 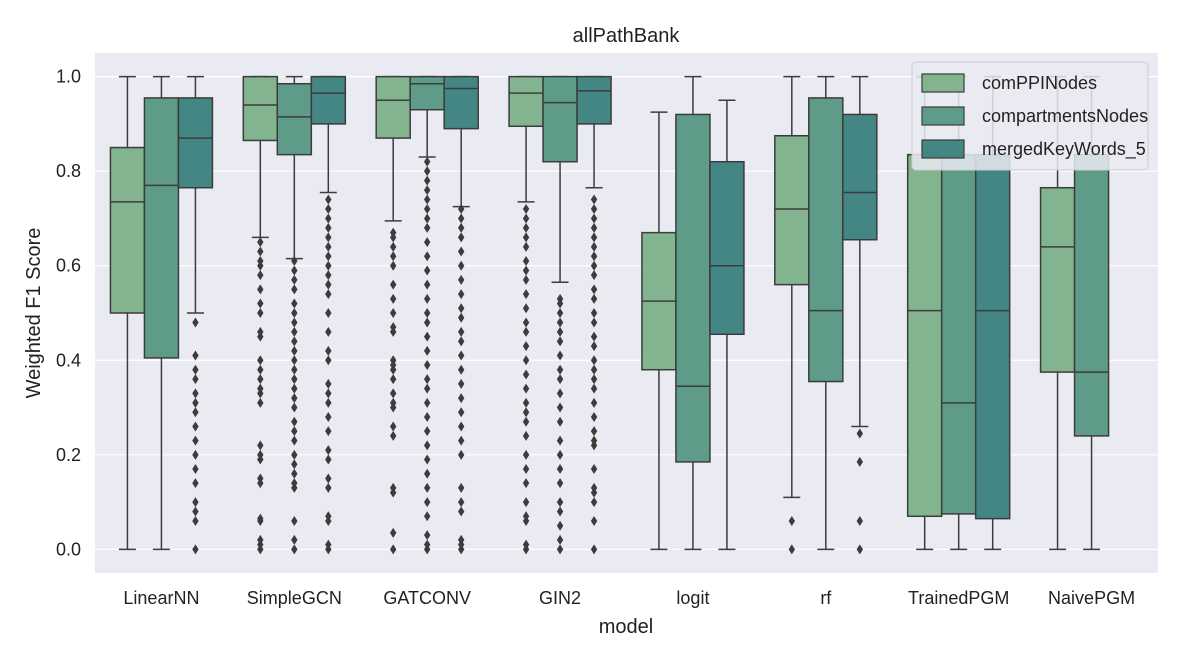 I want to click on box-mergedKeyWords_5-GIN2, so click(x=594, y=315).